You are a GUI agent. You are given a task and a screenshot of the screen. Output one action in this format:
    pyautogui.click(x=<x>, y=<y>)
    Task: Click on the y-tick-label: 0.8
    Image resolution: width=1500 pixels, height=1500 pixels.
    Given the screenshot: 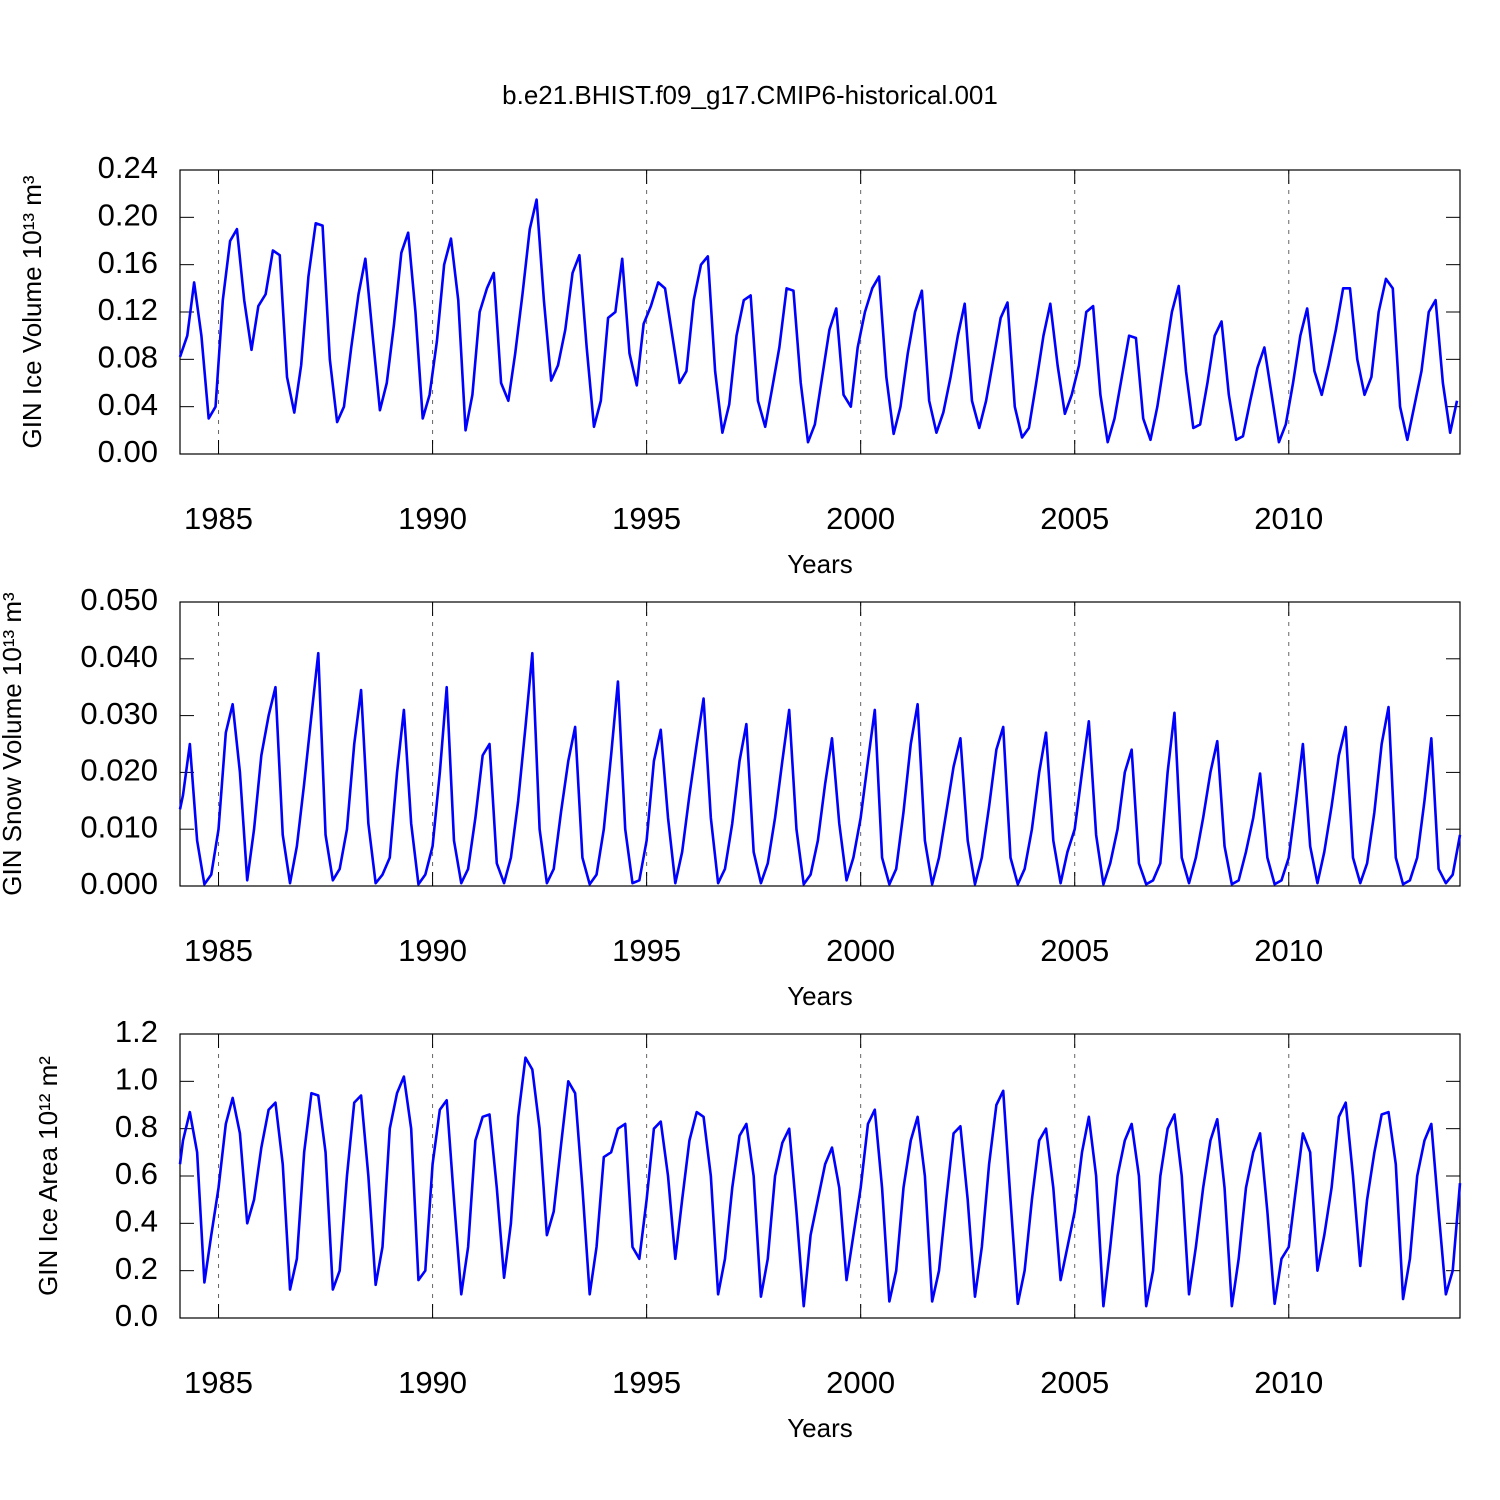 What is the action you would take?
    pyautogui.click(x=136, y=1126)
    